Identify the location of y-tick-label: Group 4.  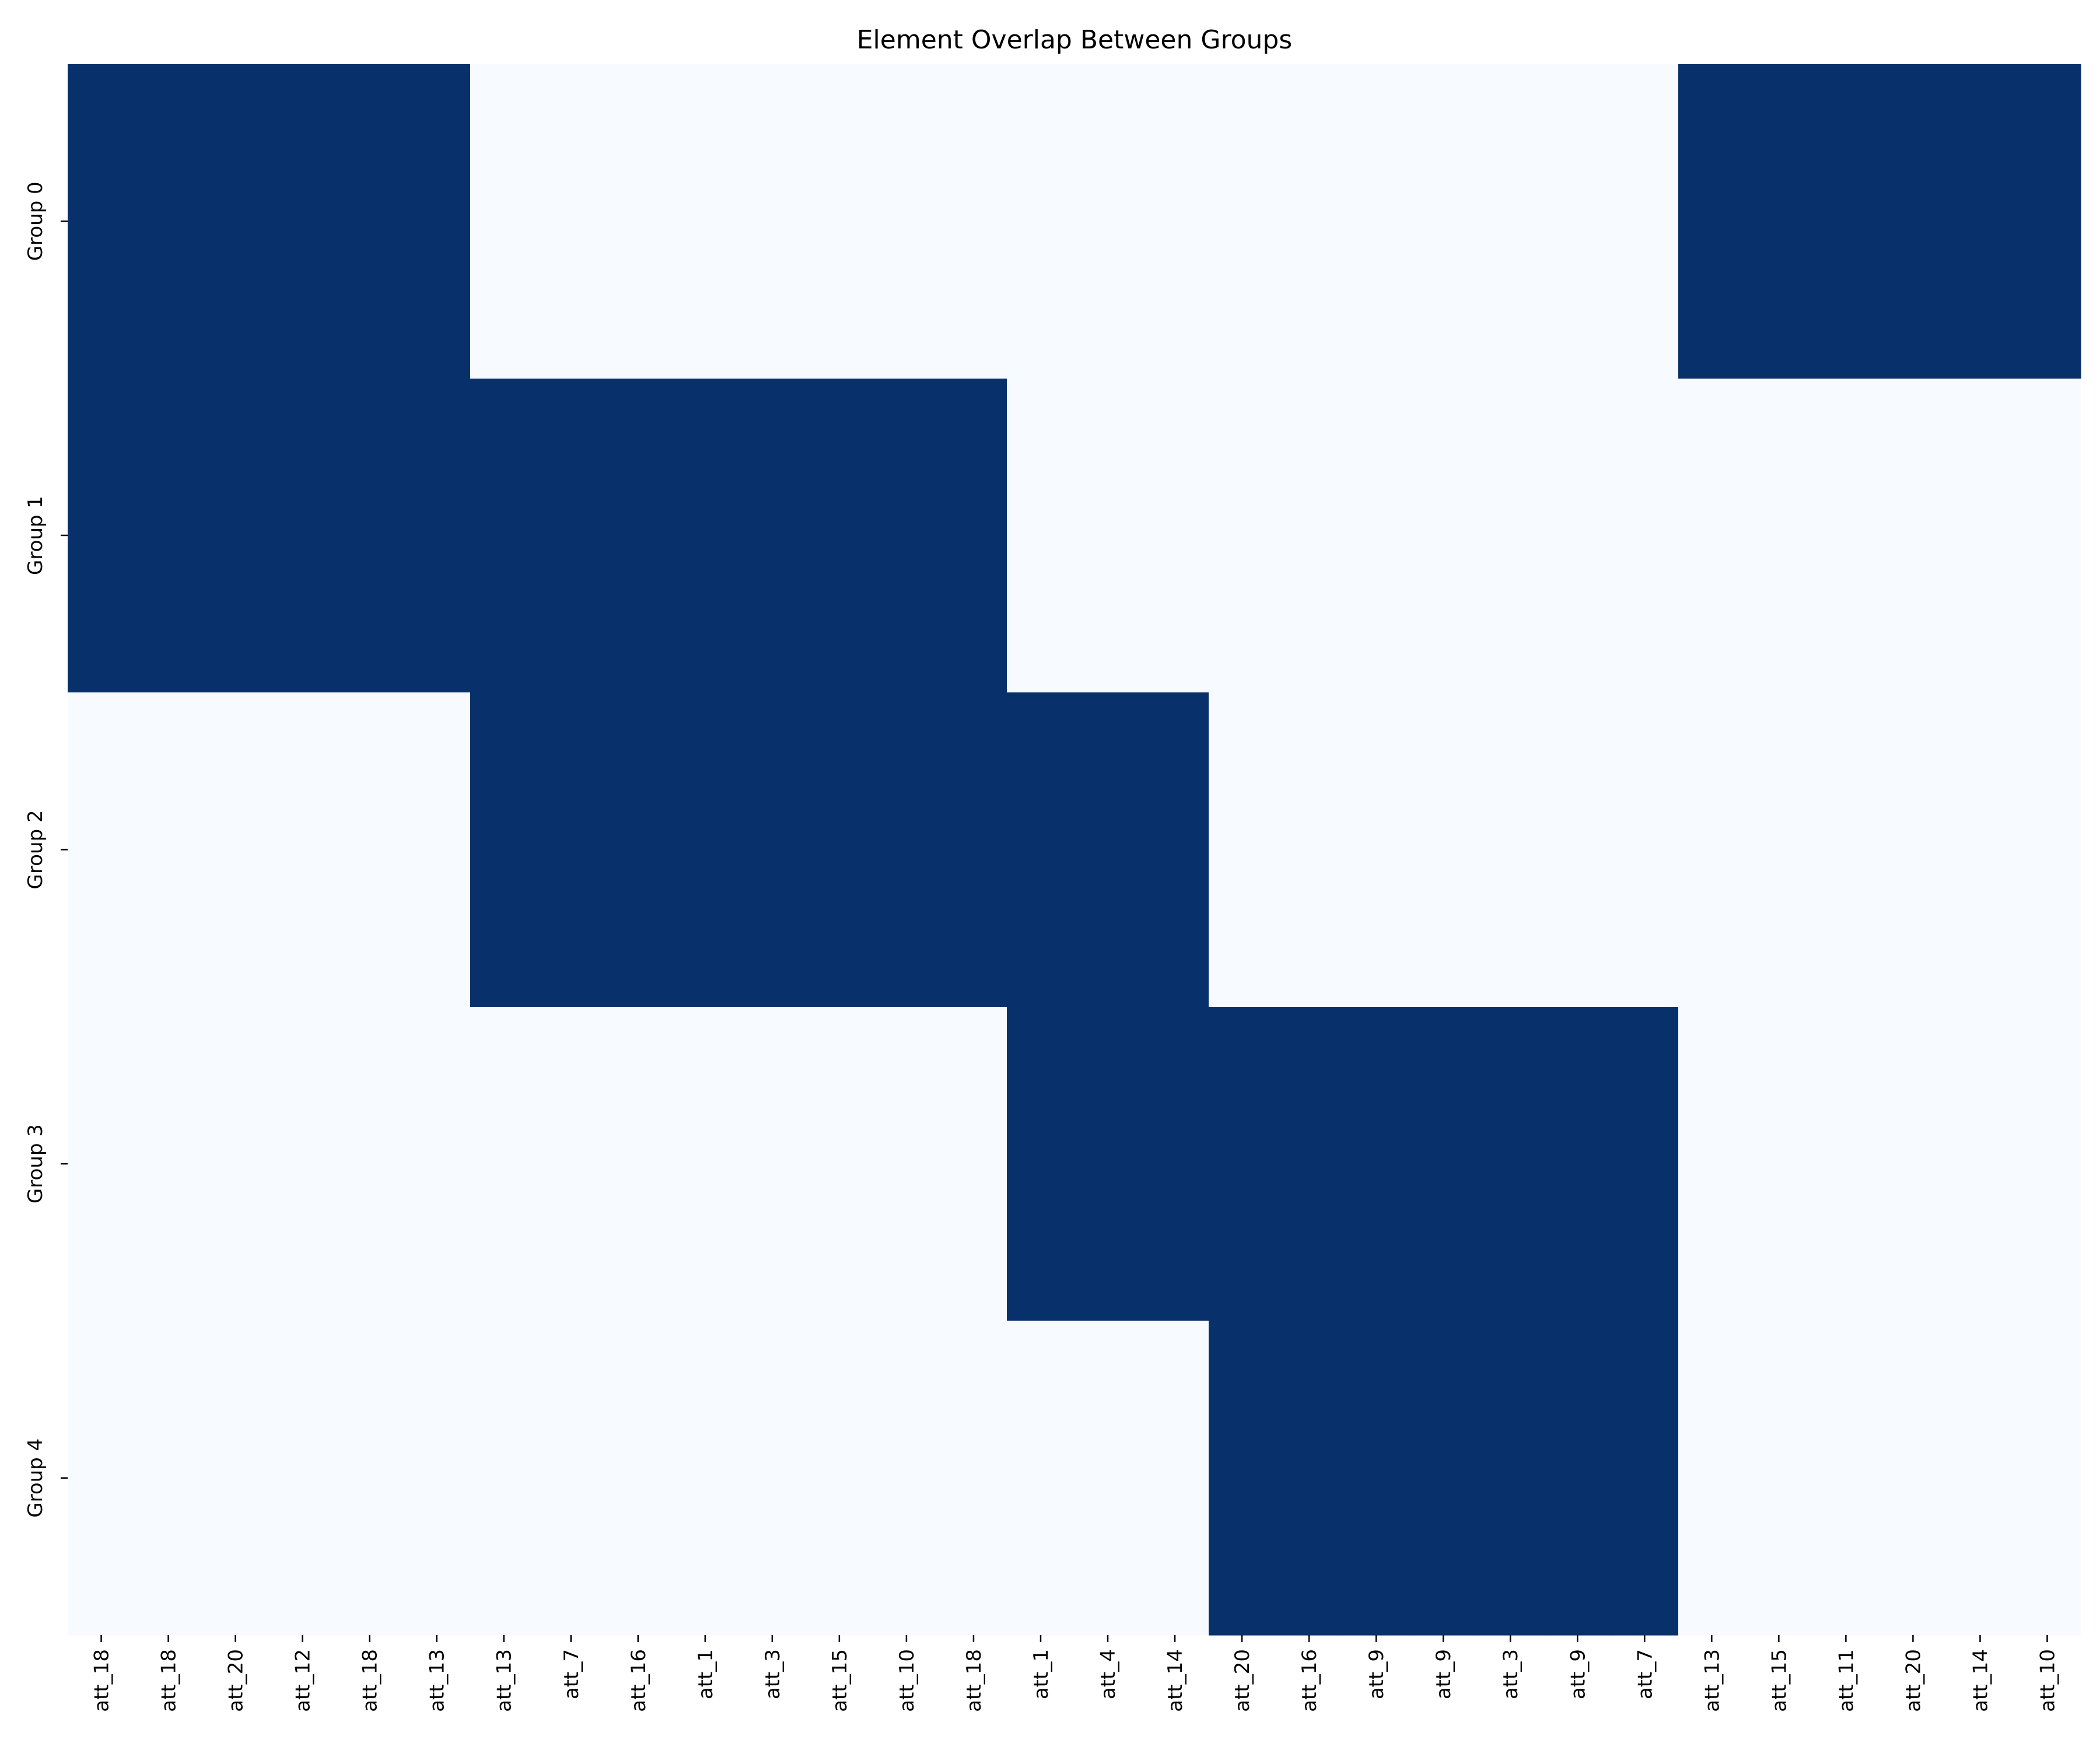
(35, 1478).